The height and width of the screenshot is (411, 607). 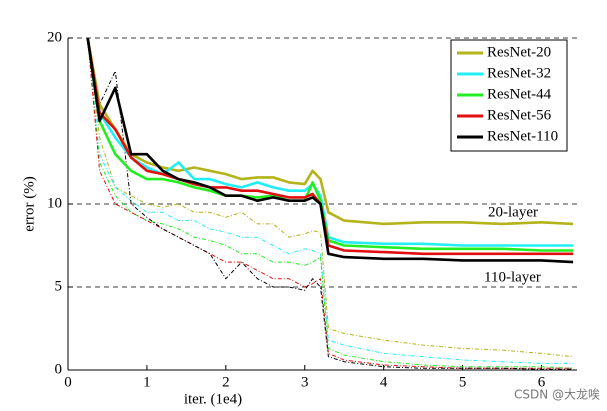 What do you see at coordinates (147, 382) in the screenshot?
I see `x-tick-label: 1` at bounding box center [147, 382].